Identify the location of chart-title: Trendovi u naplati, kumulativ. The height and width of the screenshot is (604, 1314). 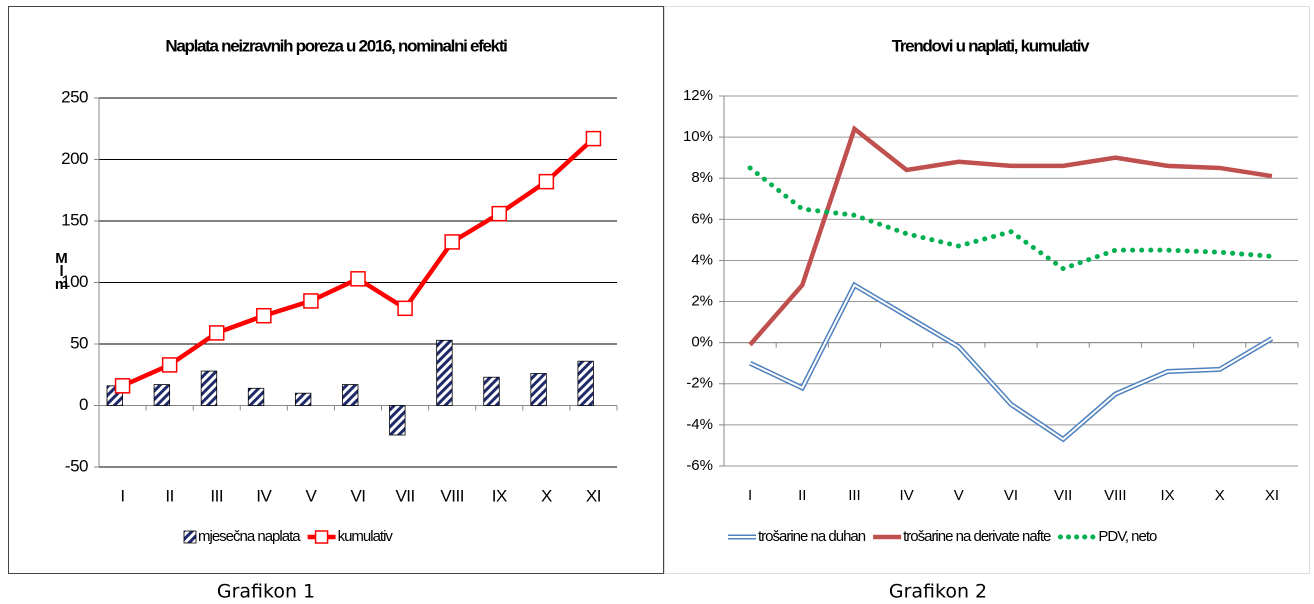
(991, 45).